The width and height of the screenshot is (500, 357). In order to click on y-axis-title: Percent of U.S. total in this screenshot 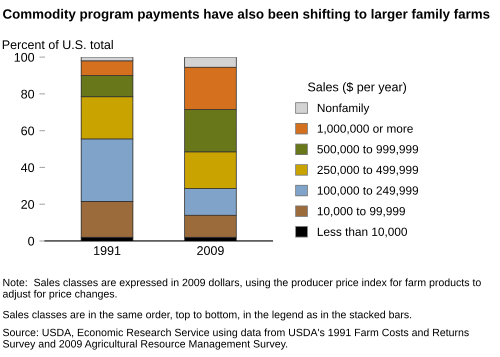, I will do `click(57, 45)`.